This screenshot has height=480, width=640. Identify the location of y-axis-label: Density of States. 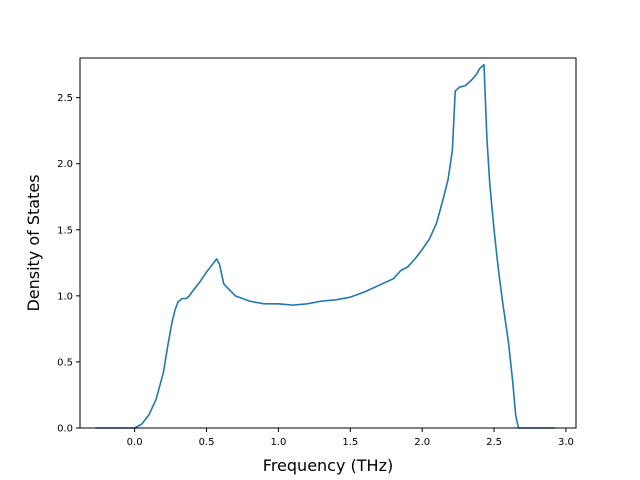
(33, 242).